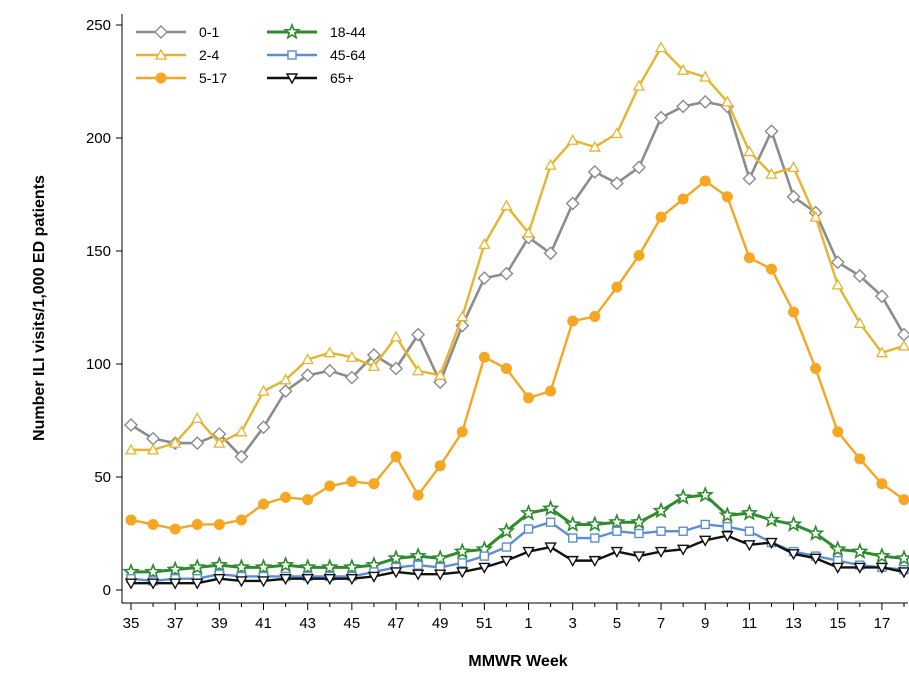  I want to click on x-tick-label: 5, so click(617, 623).